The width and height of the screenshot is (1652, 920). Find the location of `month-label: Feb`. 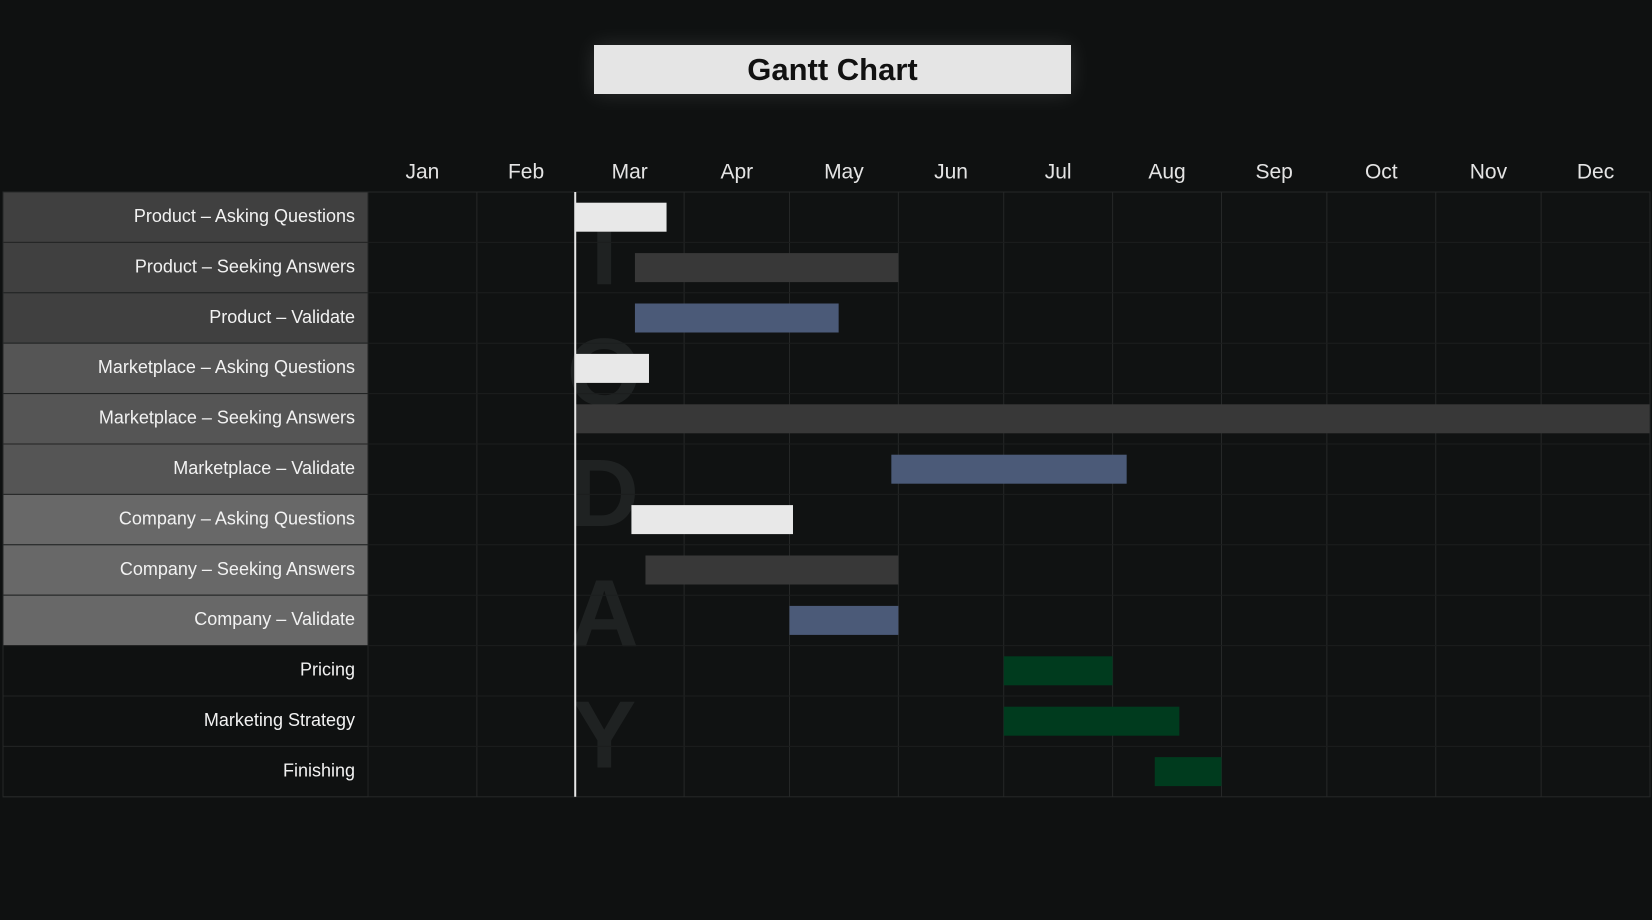

month-label: Feb is located at coordinates (526, 172).